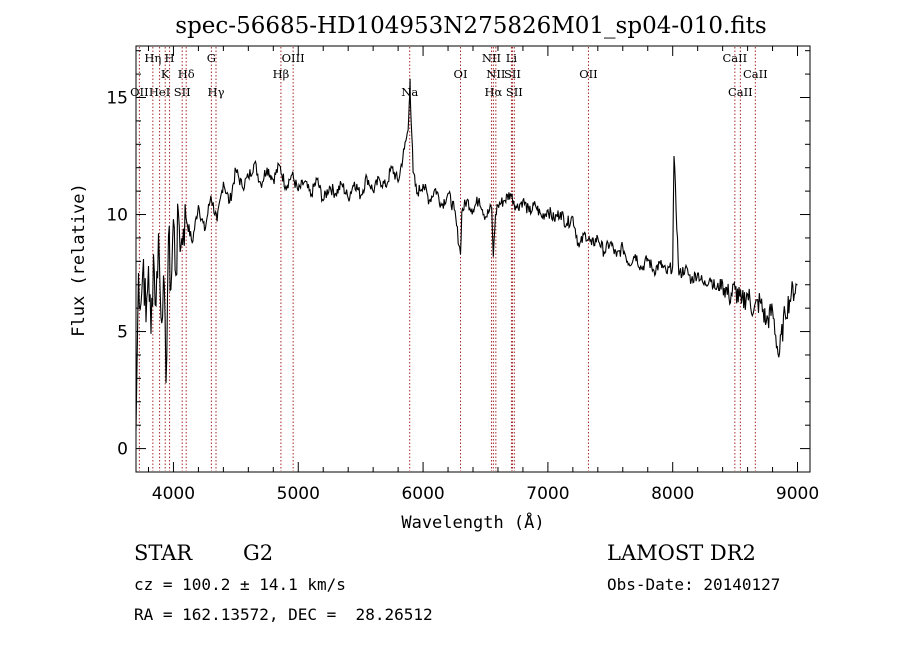  What do you see at coordinates (163, 553) in the screenshot?
I see `object-type: STAR` at bounding box center [163, 553].